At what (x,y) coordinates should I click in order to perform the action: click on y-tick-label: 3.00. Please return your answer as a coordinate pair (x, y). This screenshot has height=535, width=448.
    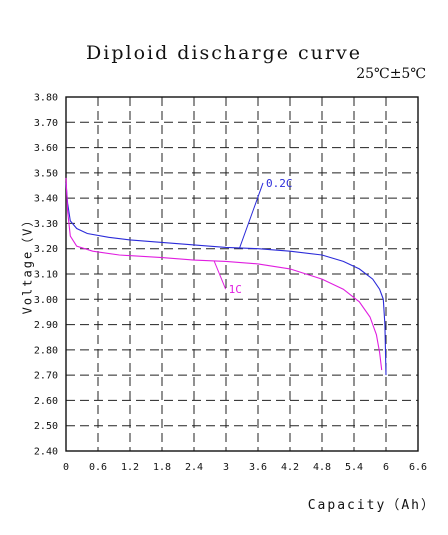
    Looking at the image, I should click on (46, 300).